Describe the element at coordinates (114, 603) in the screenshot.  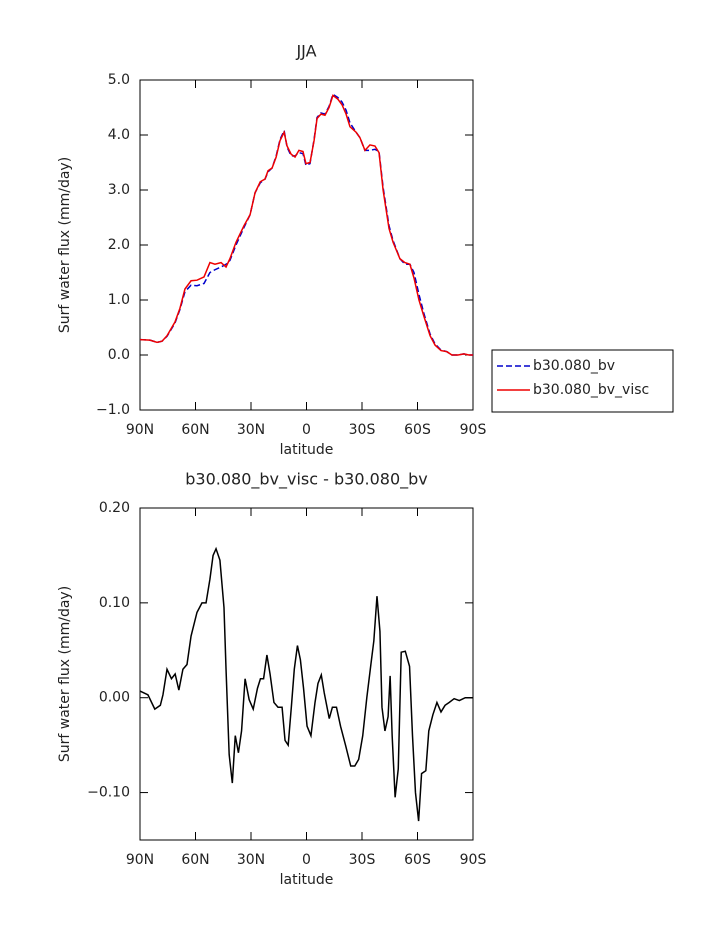
I see `y-tick-label: 0.10` at that location.